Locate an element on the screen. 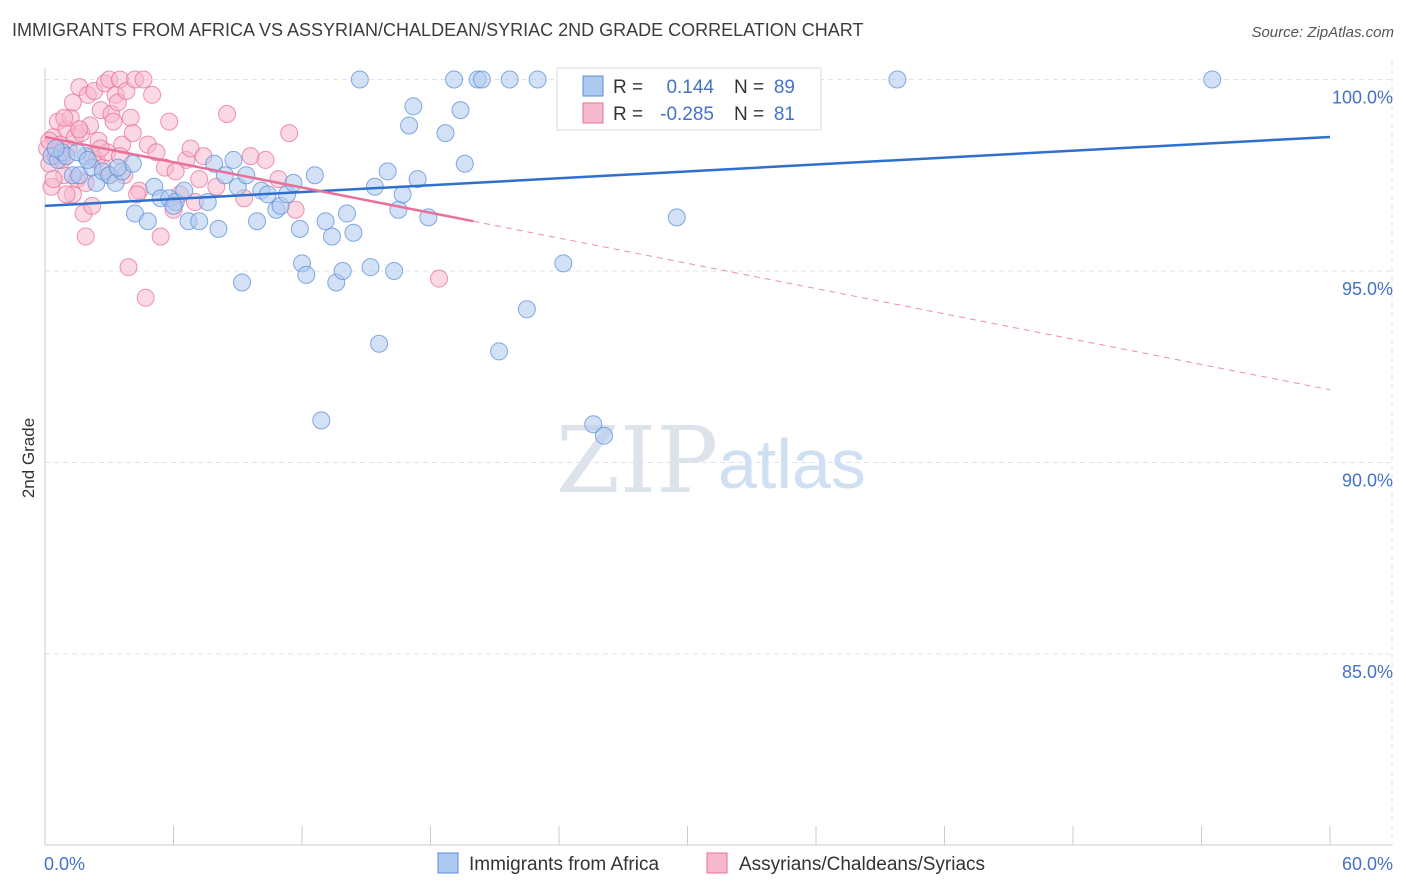 This screenshot has width=1406, height=892. trend-line-pink-extrapolated is located at coordinates (902, 305).